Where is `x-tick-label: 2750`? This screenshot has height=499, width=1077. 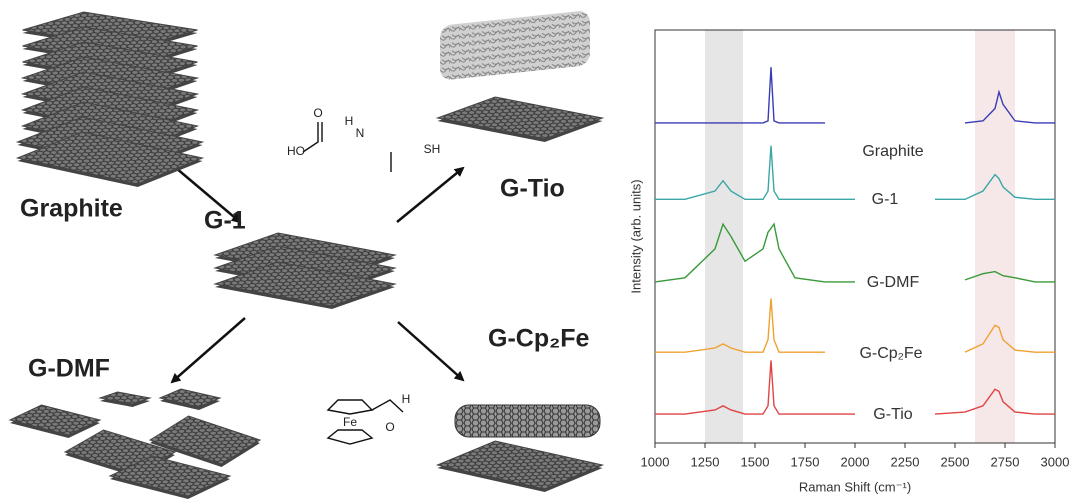
x-tick-label: 2750 is located at coordinates (1005, 461).